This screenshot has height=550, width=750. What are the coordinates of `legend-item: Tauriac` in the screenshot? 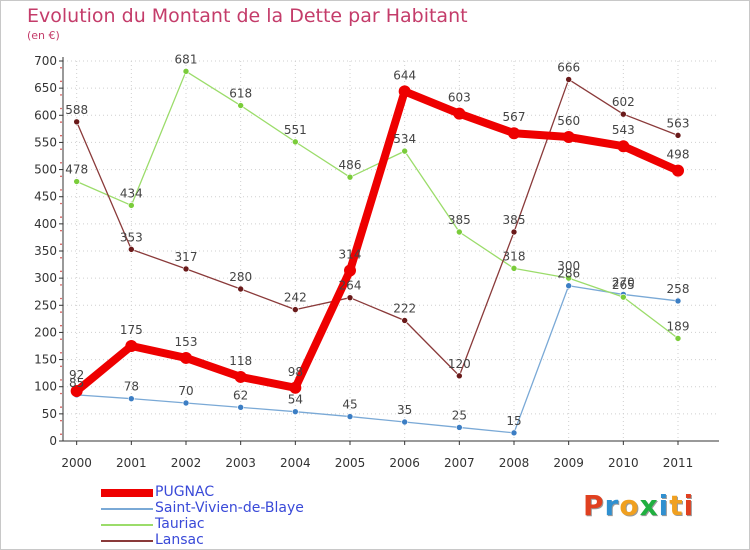 It's located at (231, 524).